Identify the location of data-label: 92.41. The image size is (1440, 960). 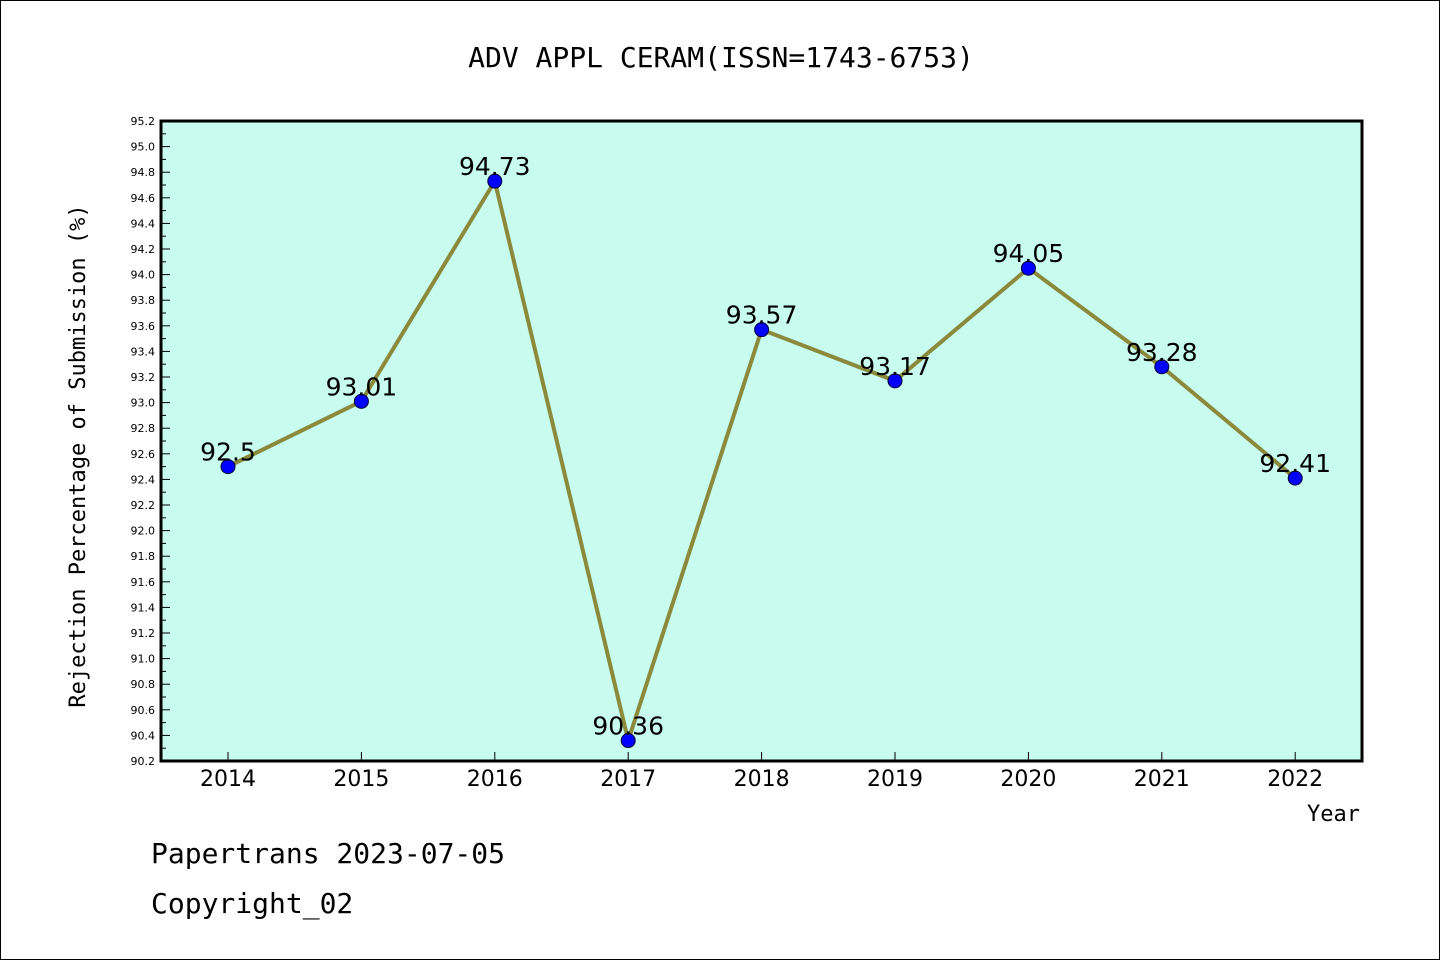
(1295, 463).